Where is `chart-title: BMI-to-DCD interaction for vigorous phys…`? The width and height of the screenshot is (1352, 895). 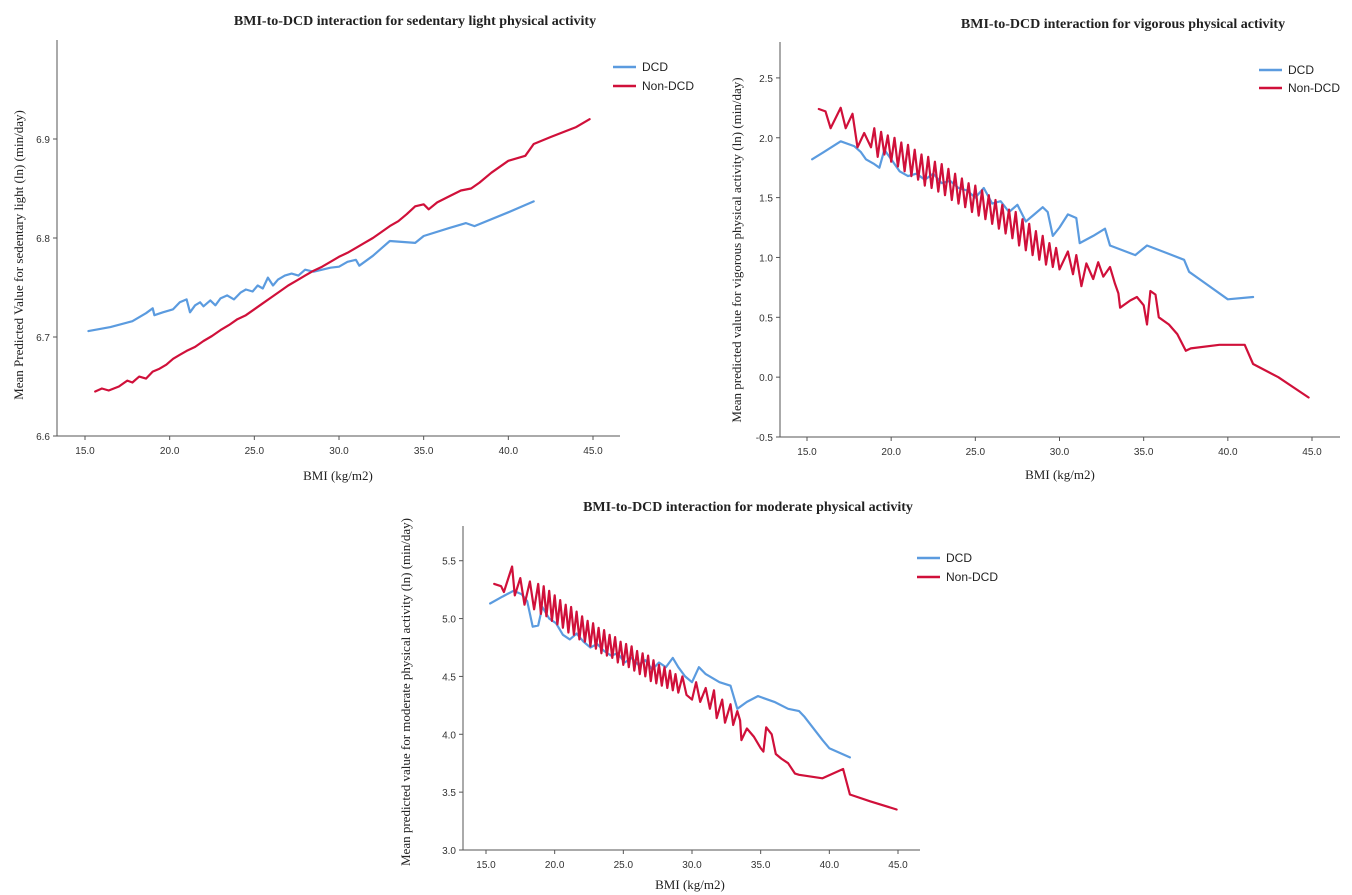 chart-title: BMI-to-DCD interaction for vigorous phys… is located at coordinates (1123, 24).